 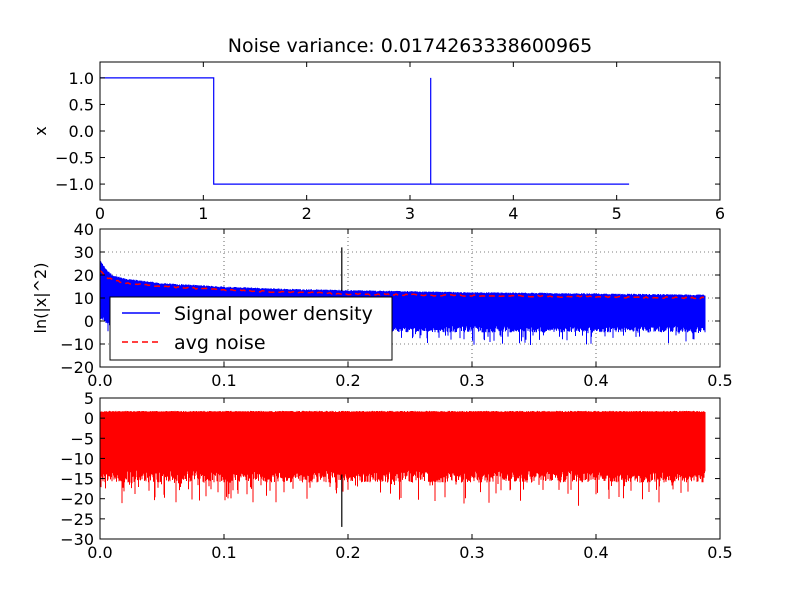 I want to click on legend: Signal power density avg noise, so click(x=251, y=328).